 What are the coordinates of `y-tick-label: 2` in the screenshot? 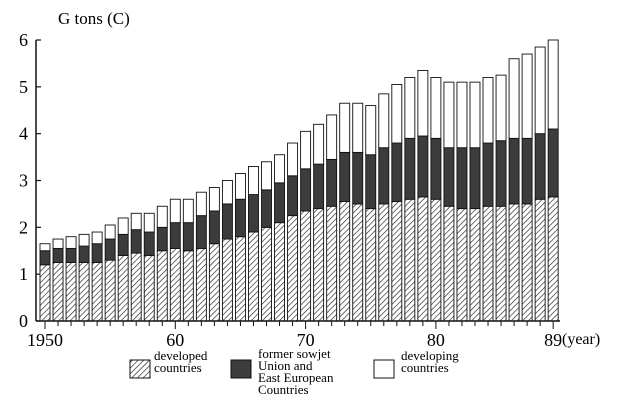 It's located at (23, 227).